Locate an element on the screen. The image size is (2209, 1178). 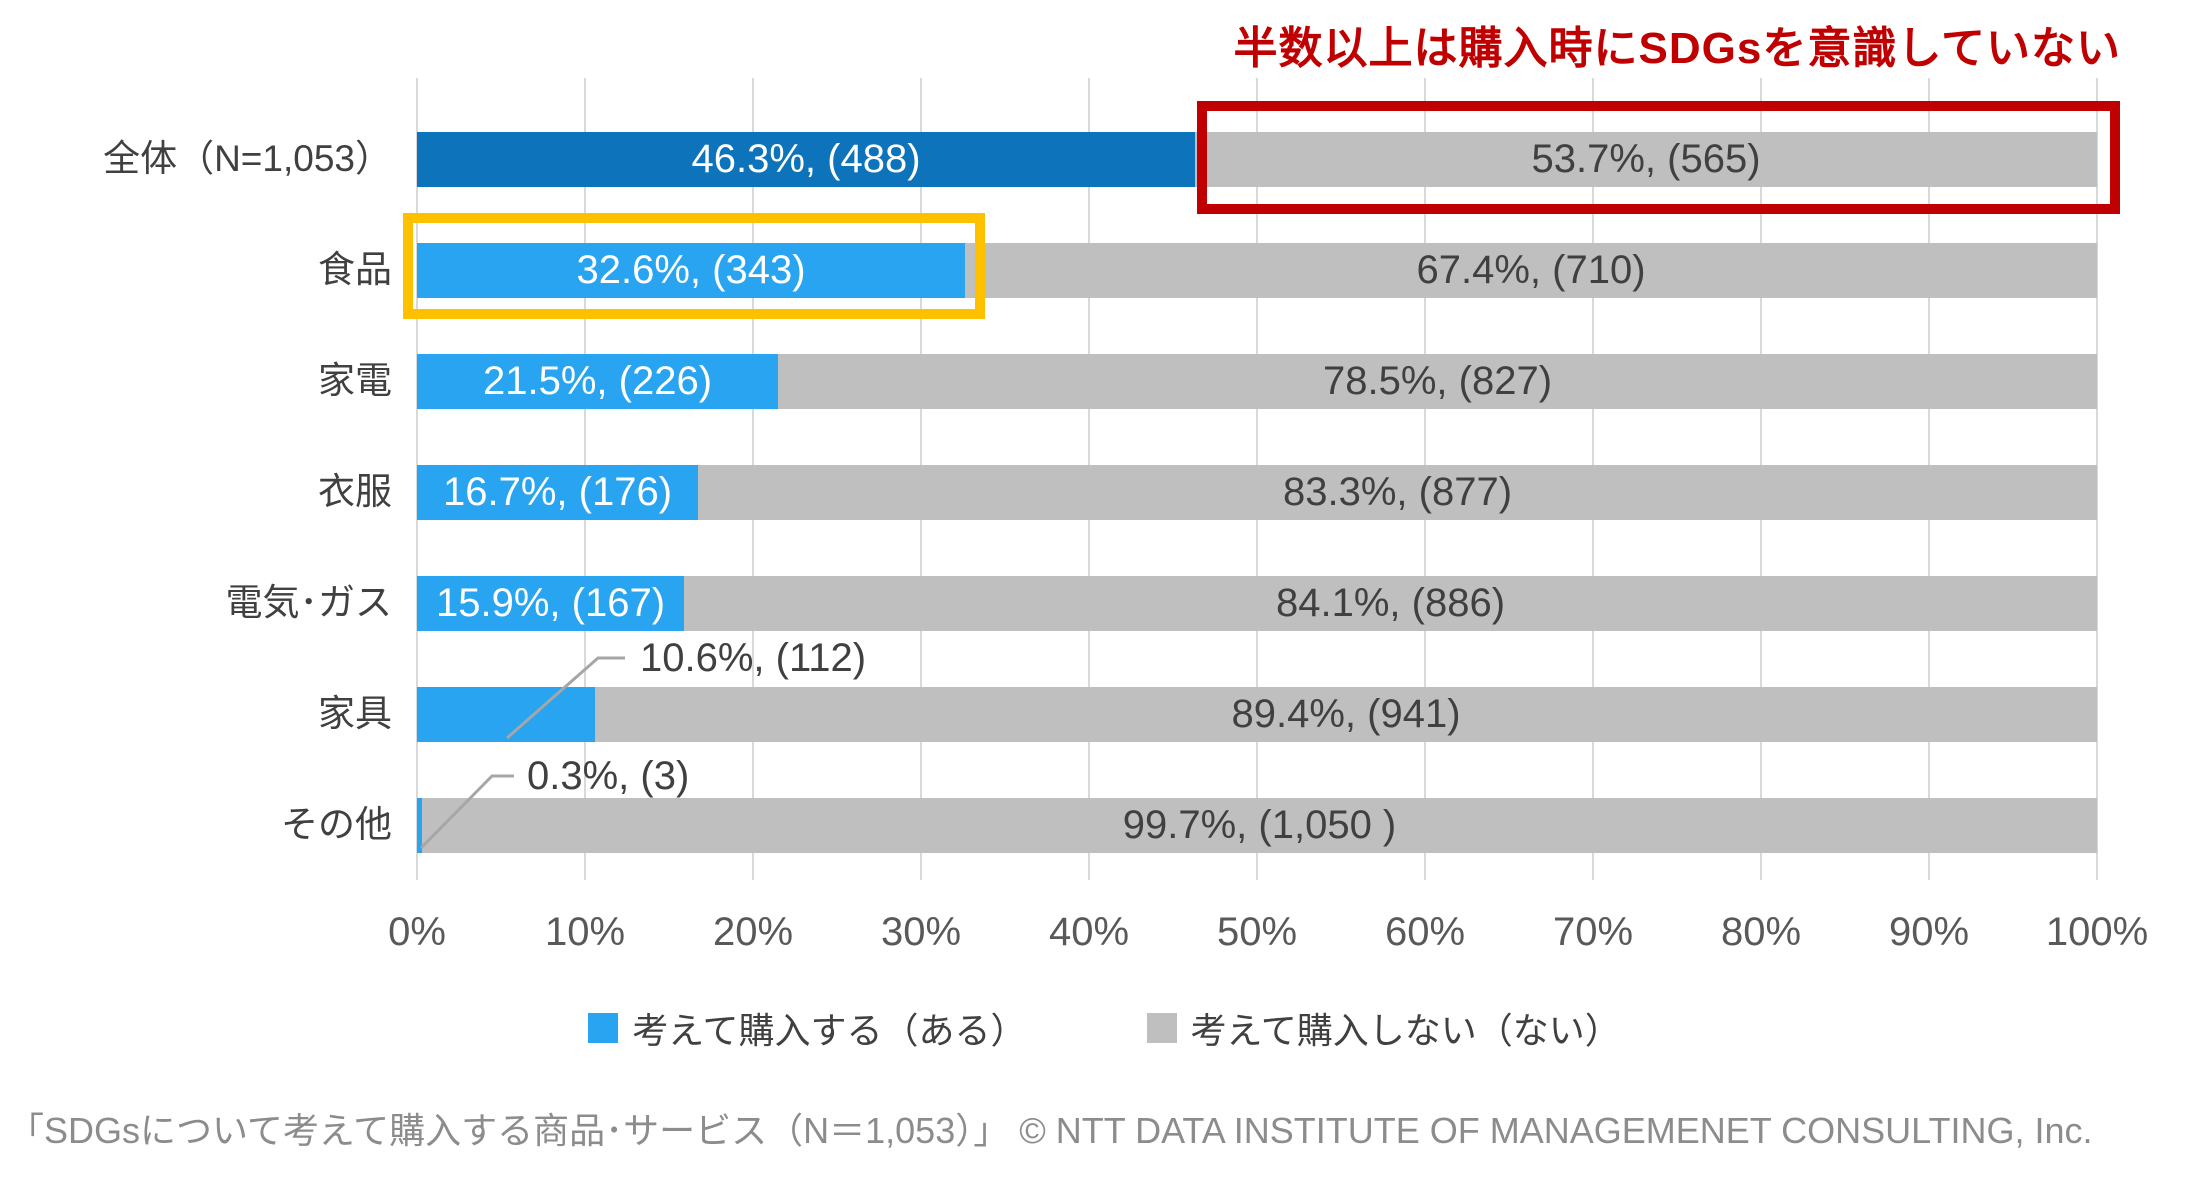
x-tick-label: 50% is located at coordinates (1257, 932).